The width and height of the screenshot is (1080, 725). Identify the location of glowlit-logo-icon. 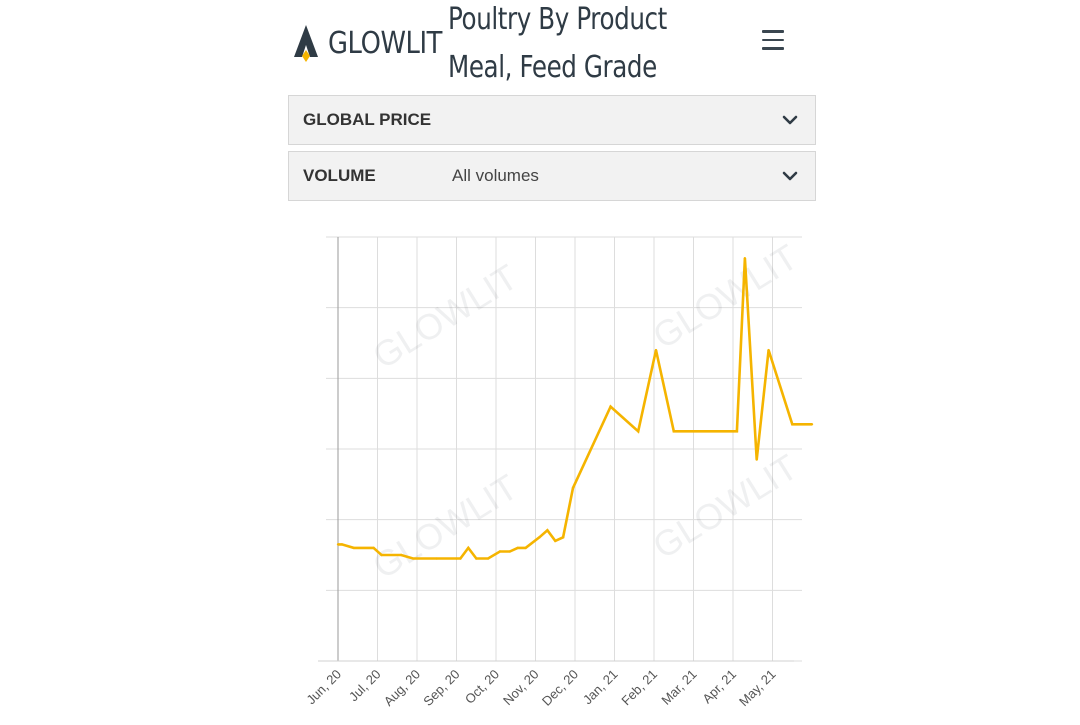
(306, 43).